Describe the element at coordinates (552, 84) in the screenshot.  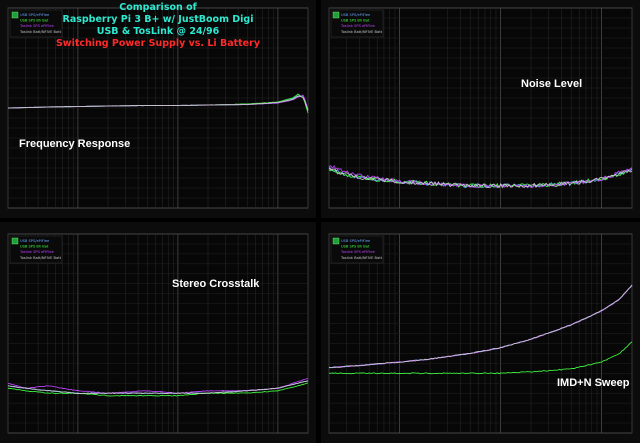
I see `noise-level-label: Noise Level` at that location.